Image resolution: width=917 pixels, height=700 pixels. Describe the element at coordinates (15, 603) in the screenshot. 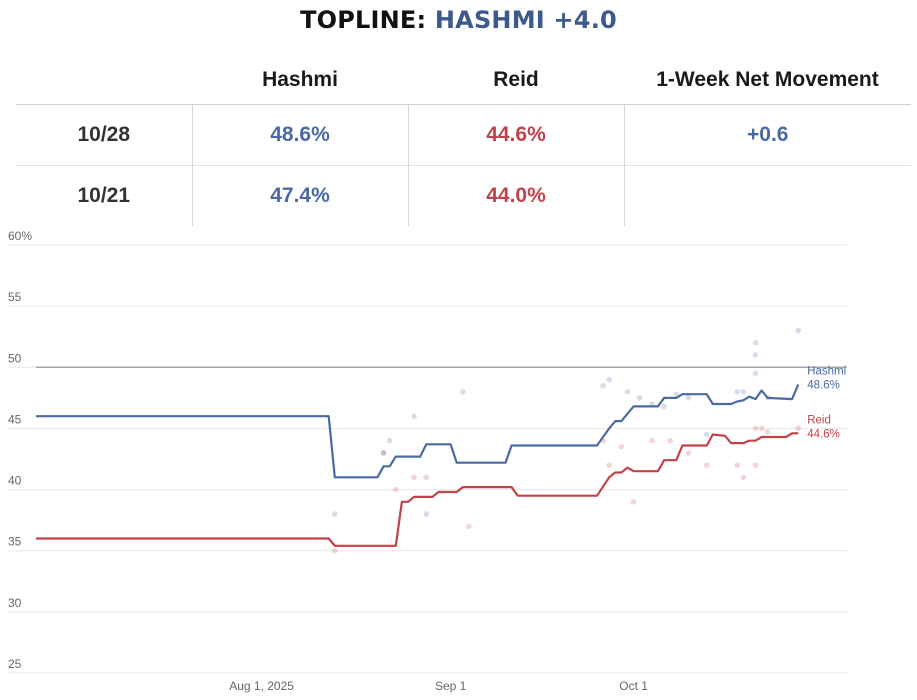

I see `y-tick-label: 30` at that location.